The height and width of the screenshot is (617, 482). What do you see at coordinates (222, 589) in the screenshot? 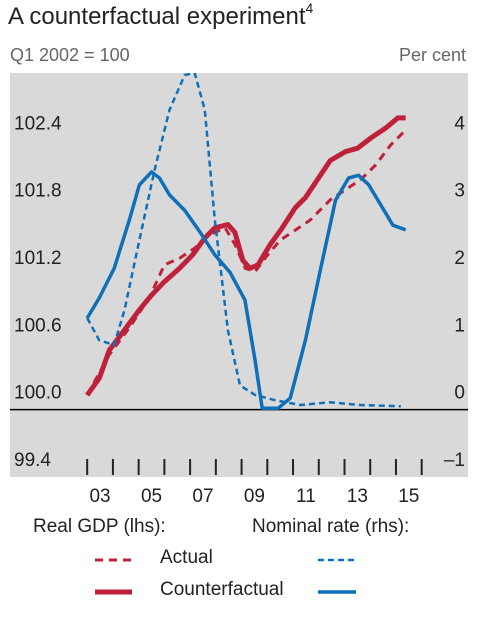
I see `legend-label: Counterfactual` at bounding box center [222, 589].